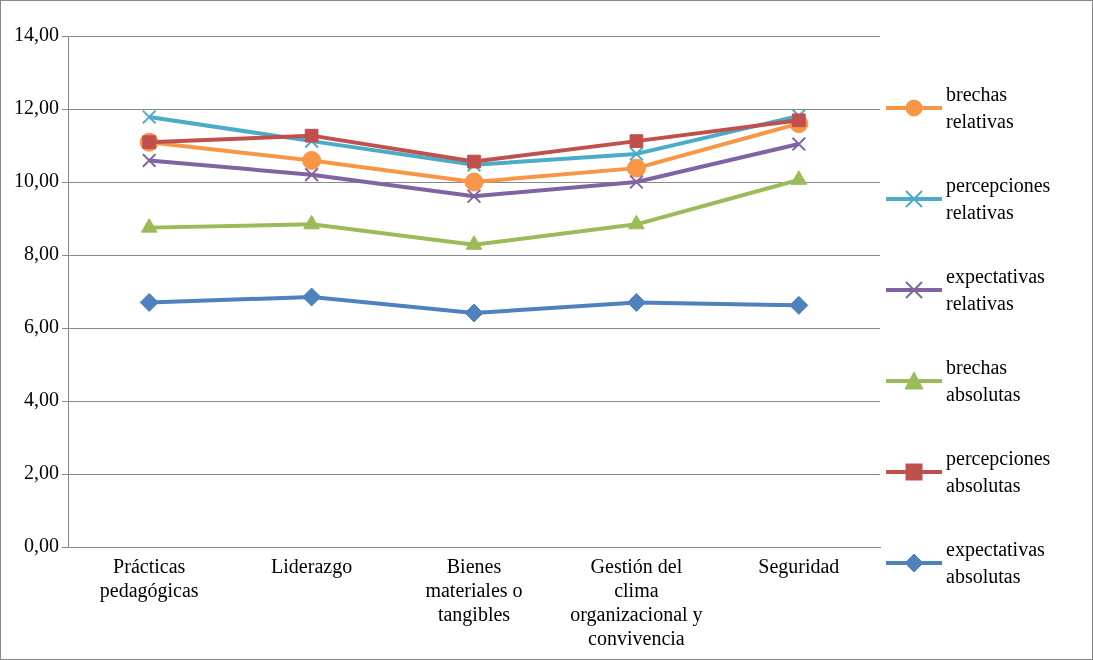  What do you see at coordinates (41, 472) in the screenshot?
I see `y-tick-label: 2,00` at bounding box center [41, 472].